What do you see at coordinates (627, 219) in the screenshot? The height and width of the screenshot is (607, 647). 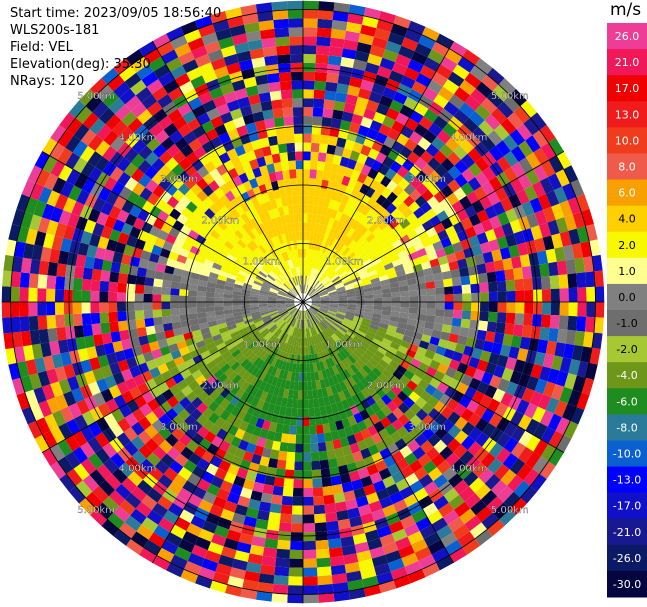 I see `colorbar-tick-label: 4.0` at bounding box center [627, 219].